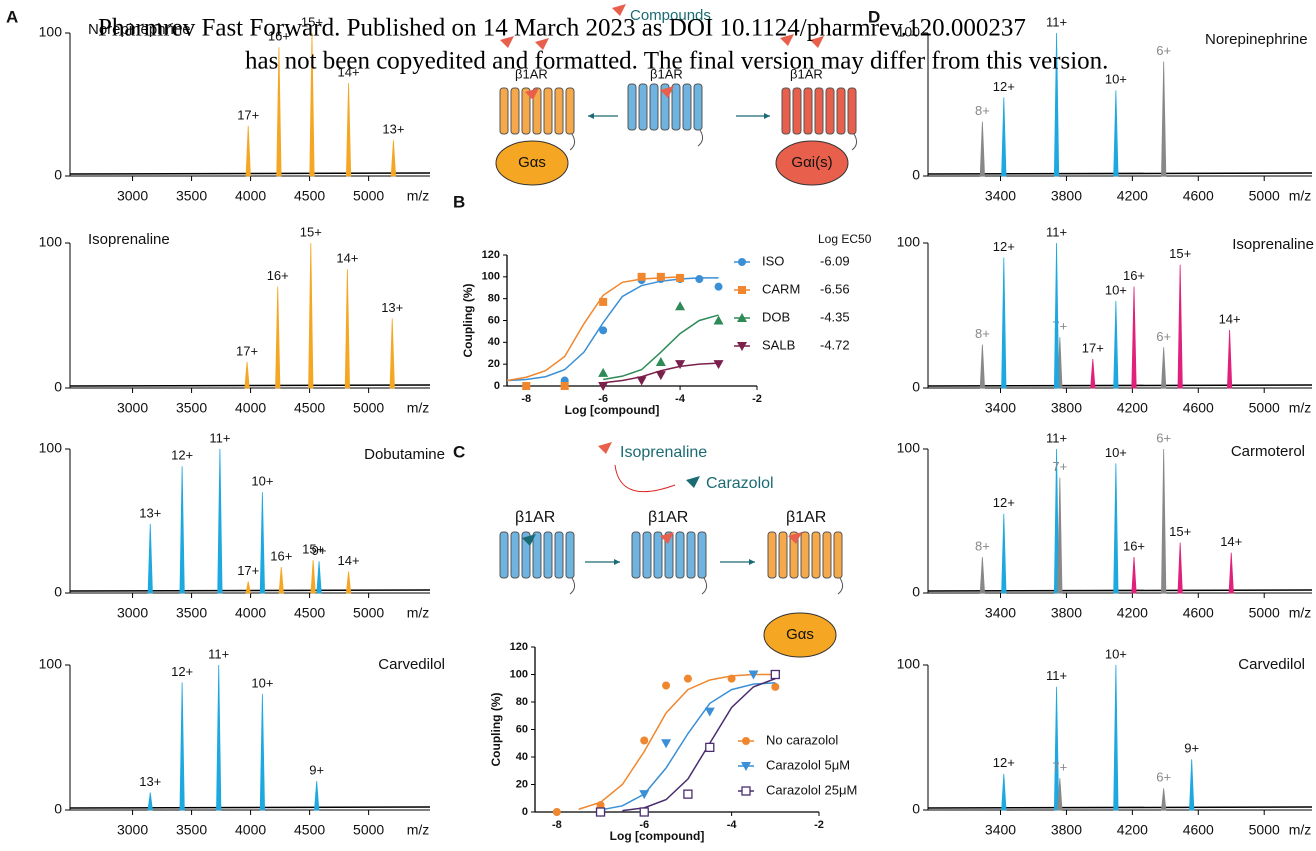  What do you see at coordinates (1000, 196) in the screenshot?
I see `x-tick-label: 3400` at bounding box center [1000, 196].